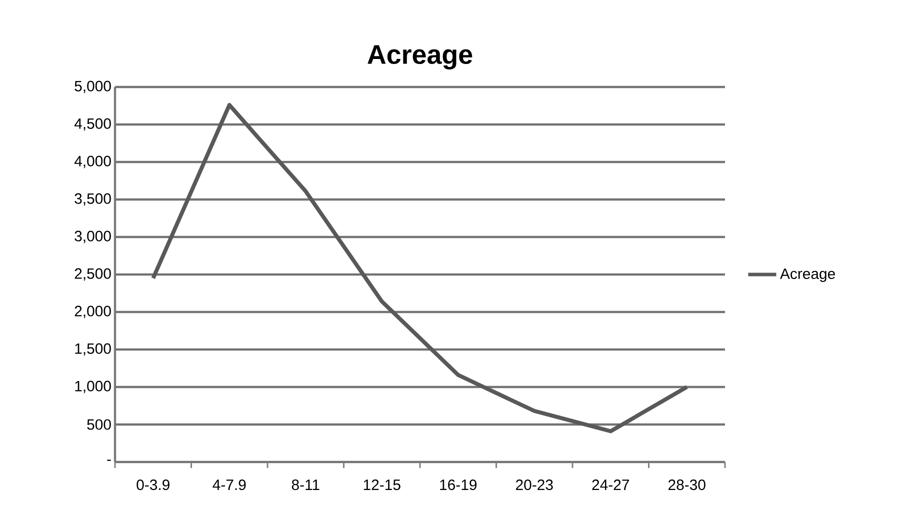 Image resolution: width=905 pixels, height=517 pixels. What do you see at coordinates (92, 87) in the screenshot?
I see `y-tick-label: 5,000` at bounding box center [92, 87].